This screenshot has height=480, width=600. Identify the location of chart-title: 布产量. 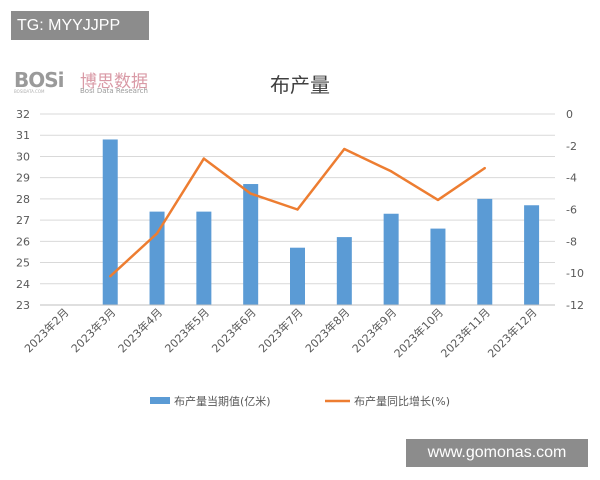
(300, 85).